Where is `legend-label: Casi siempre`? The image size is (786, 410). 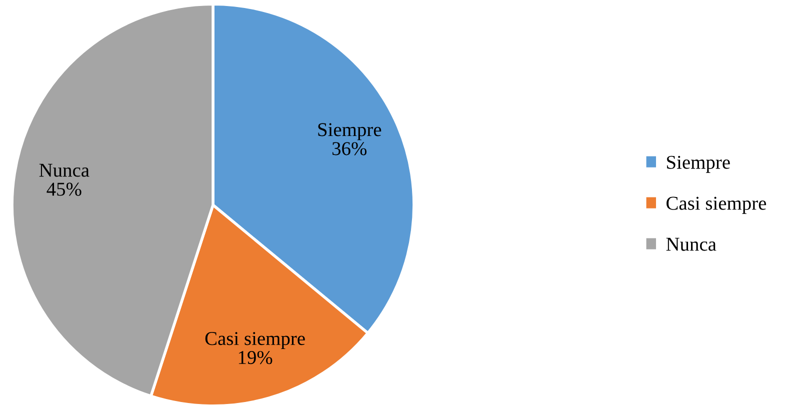 legend-label: Casi siempre is located at coordinates (716, 205).